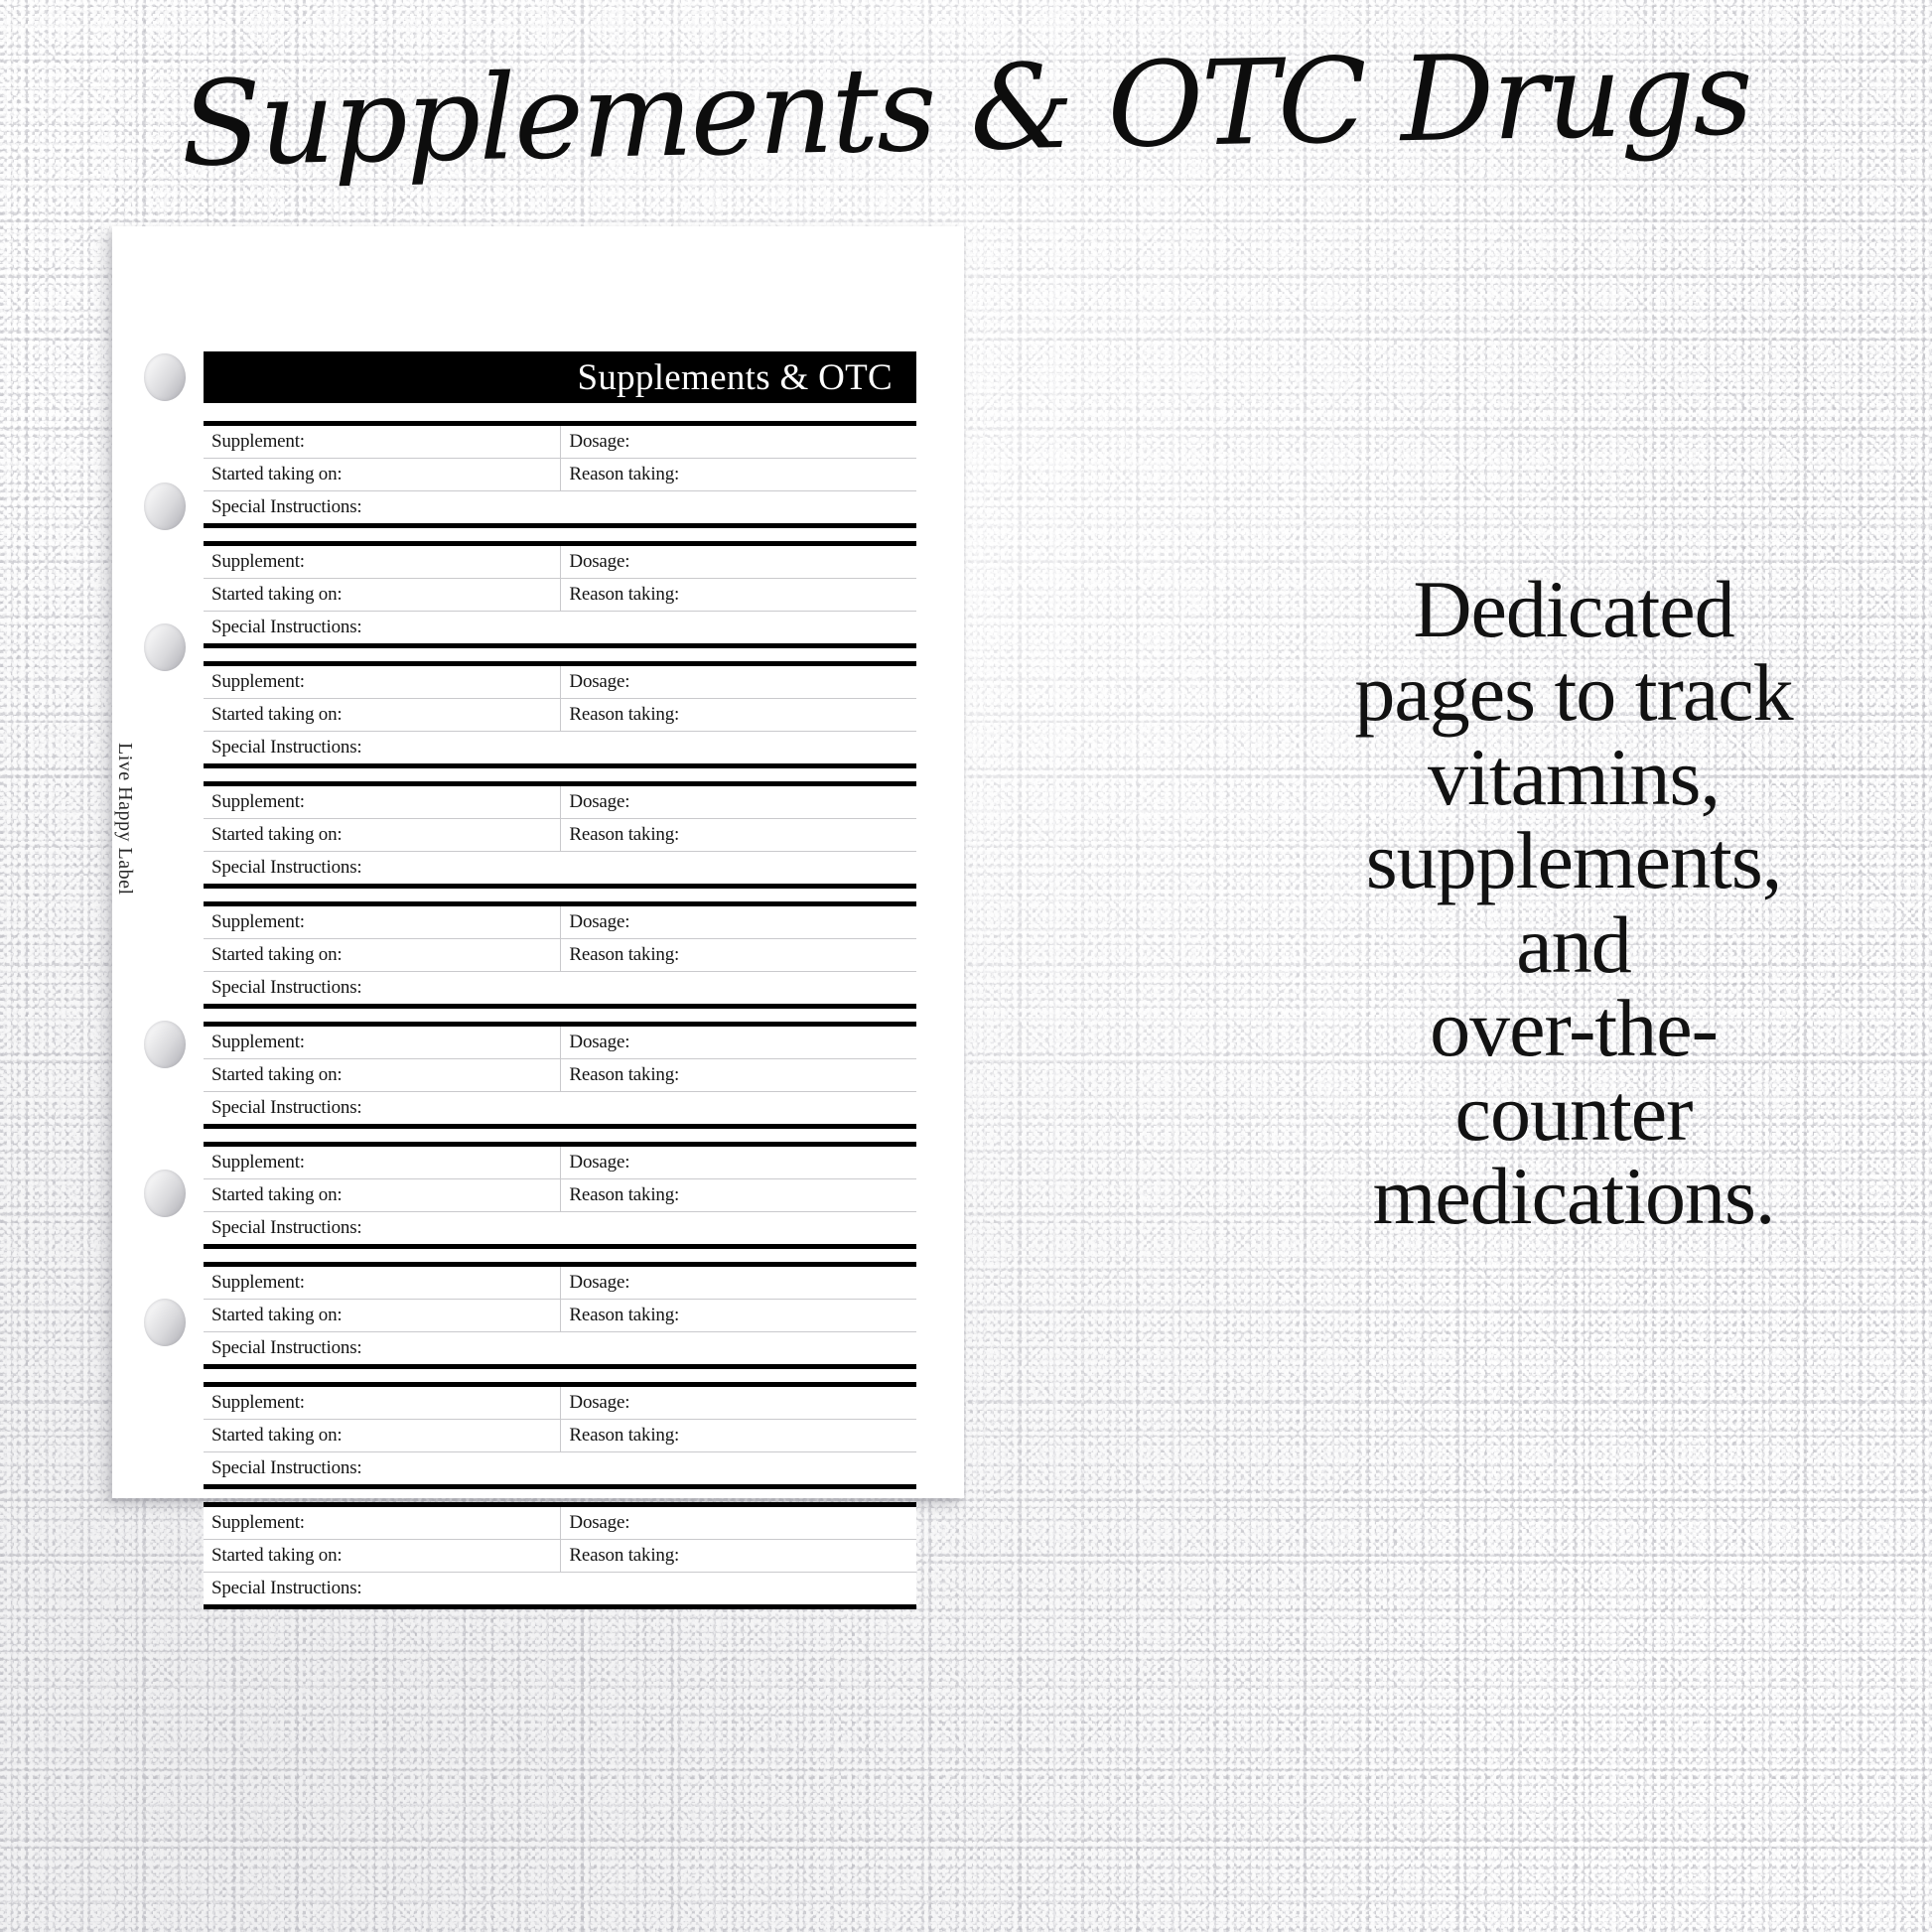 This screenshot has height=1932, width=1932. I want to click on sheet-header-title: Supplements & OTC, so click(735, 377).